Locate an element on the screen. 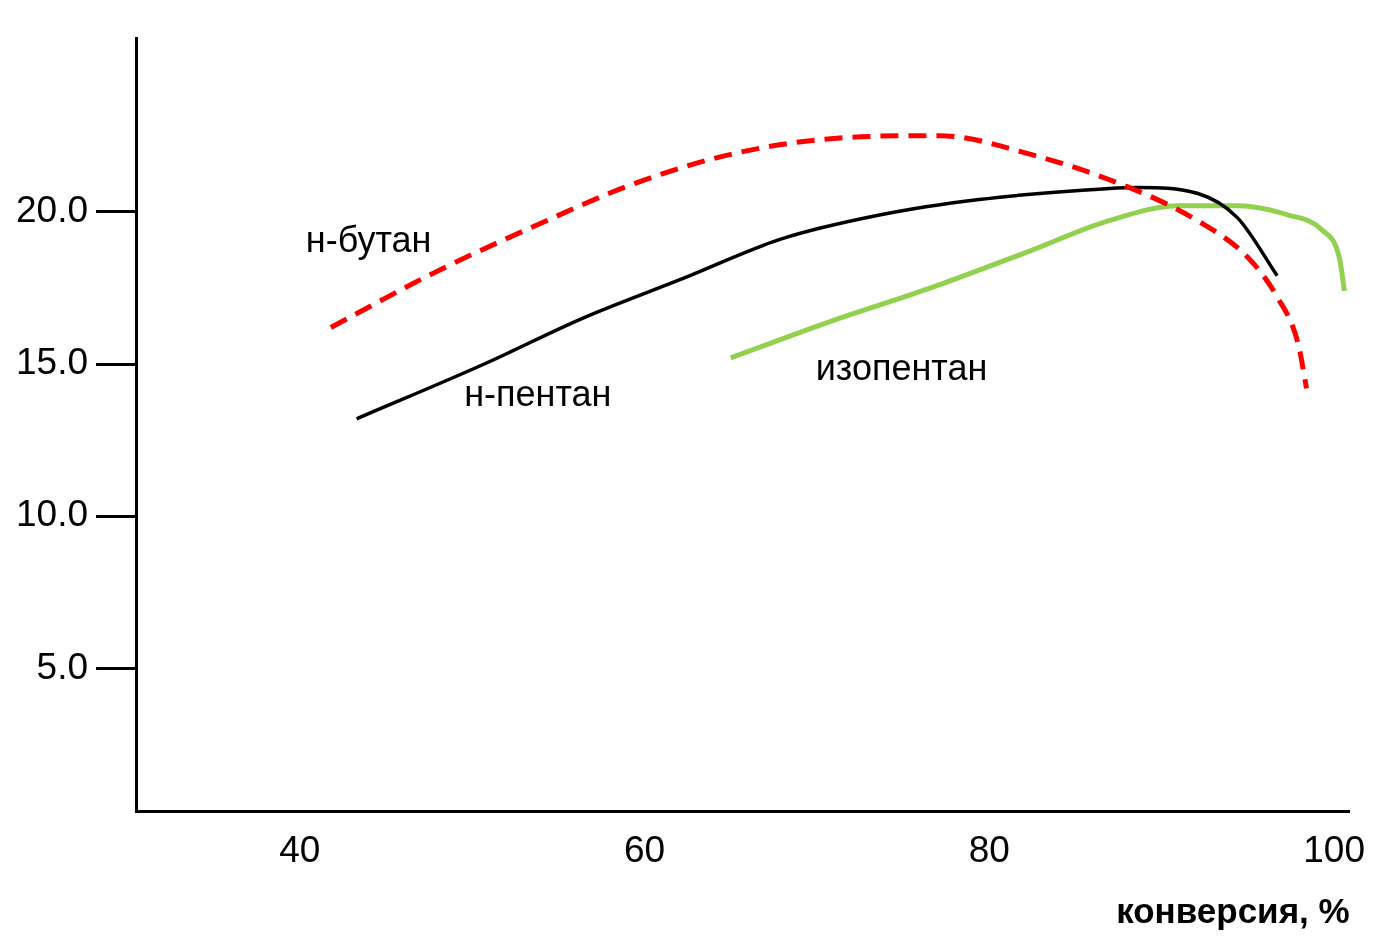  series-label: изопентан is located at coordinates (901, 367).